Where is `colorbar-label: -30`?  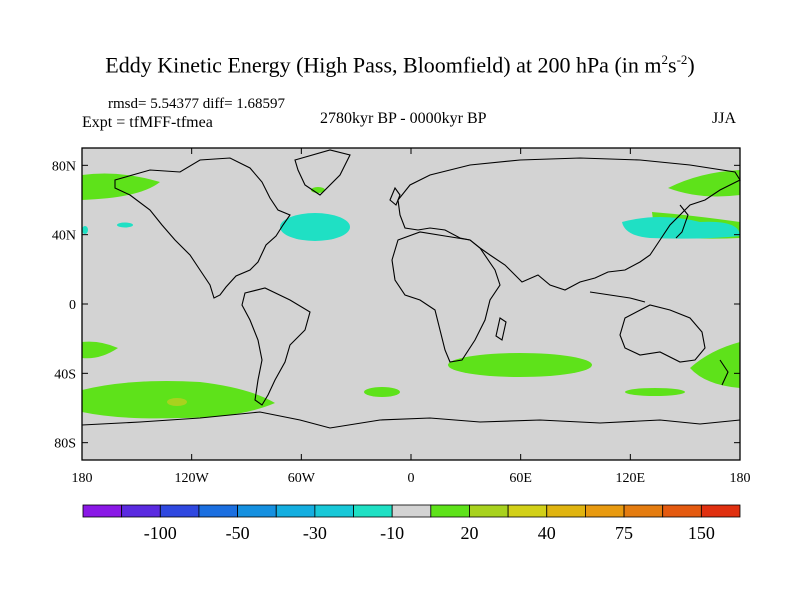 colorbar-label: -30 is located at coordinates (315, 533).